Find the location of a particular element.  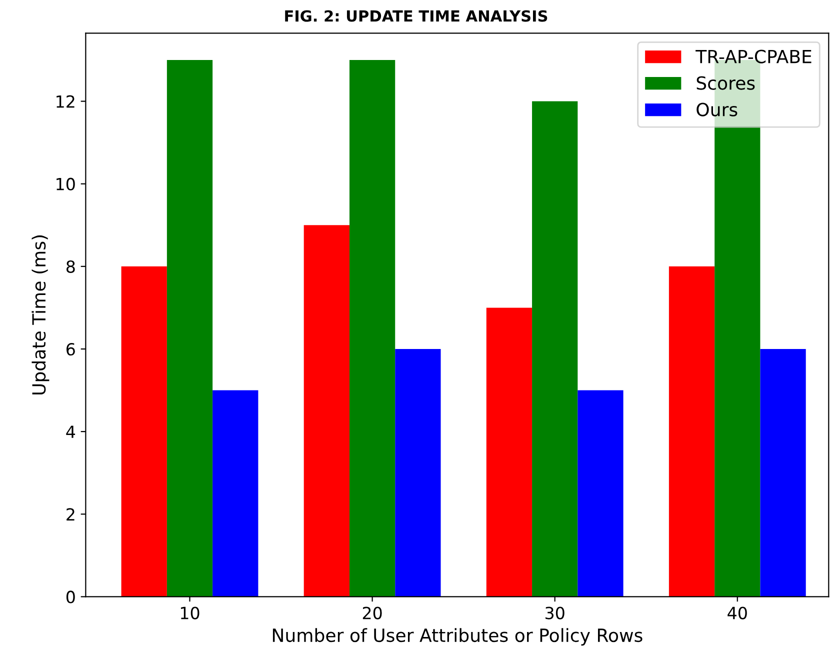

legend-label: Ours is located at coordinates (717, 109).